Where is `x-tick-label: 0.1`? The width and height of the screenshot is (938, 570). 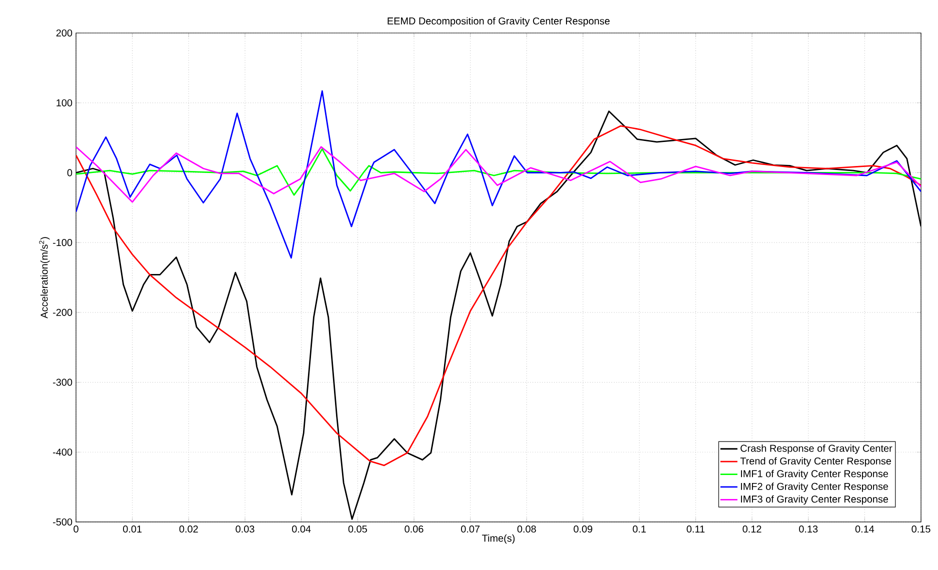 x-tick-label: 0.1 is located at coordinates (639, 529).